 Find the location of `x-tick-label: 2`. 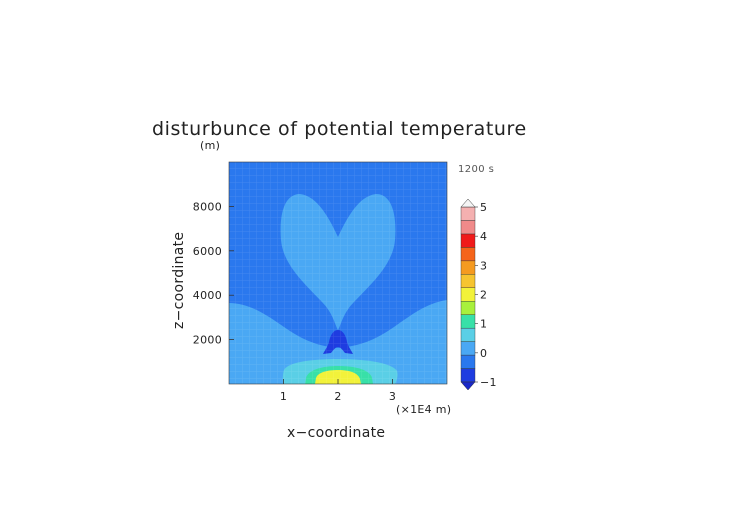

x-tick-label: 2 is located at coordinates (337, 396).